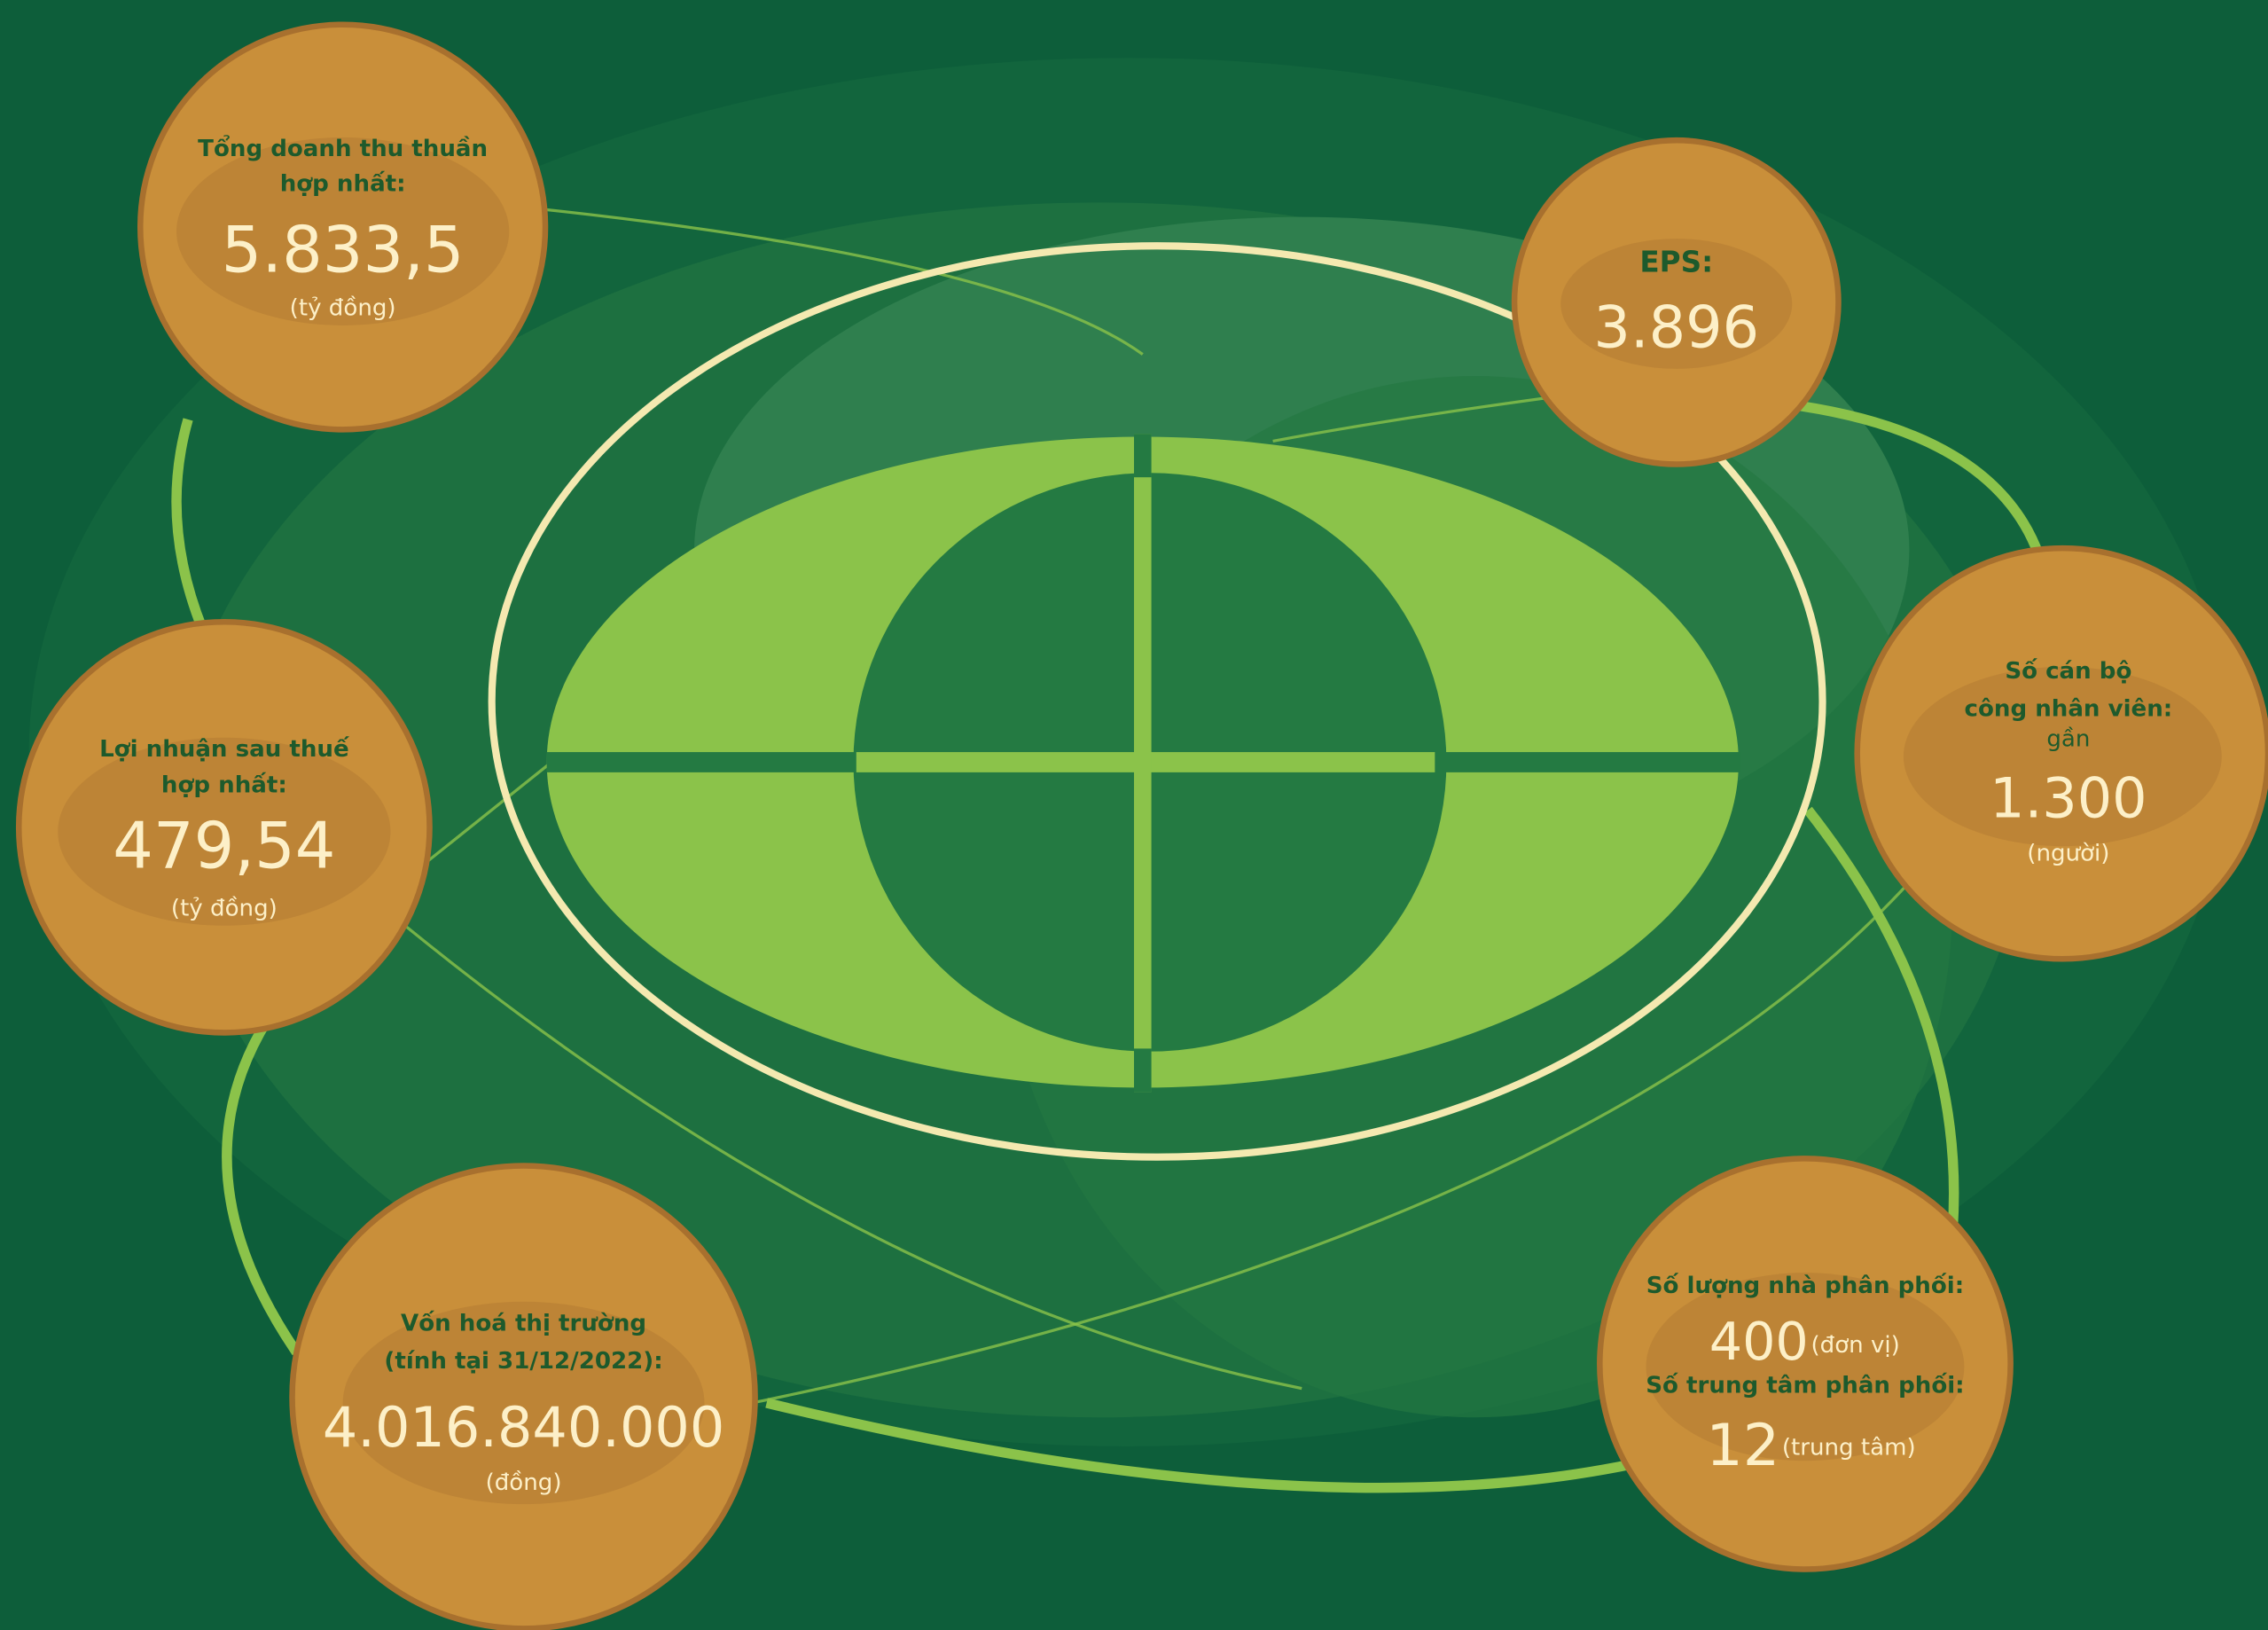 The height and width of the screenshot is (1630, 2268). Describe the element at coordinates (1676, 262) in the screenshot. I see `label: EPS:` at that location.